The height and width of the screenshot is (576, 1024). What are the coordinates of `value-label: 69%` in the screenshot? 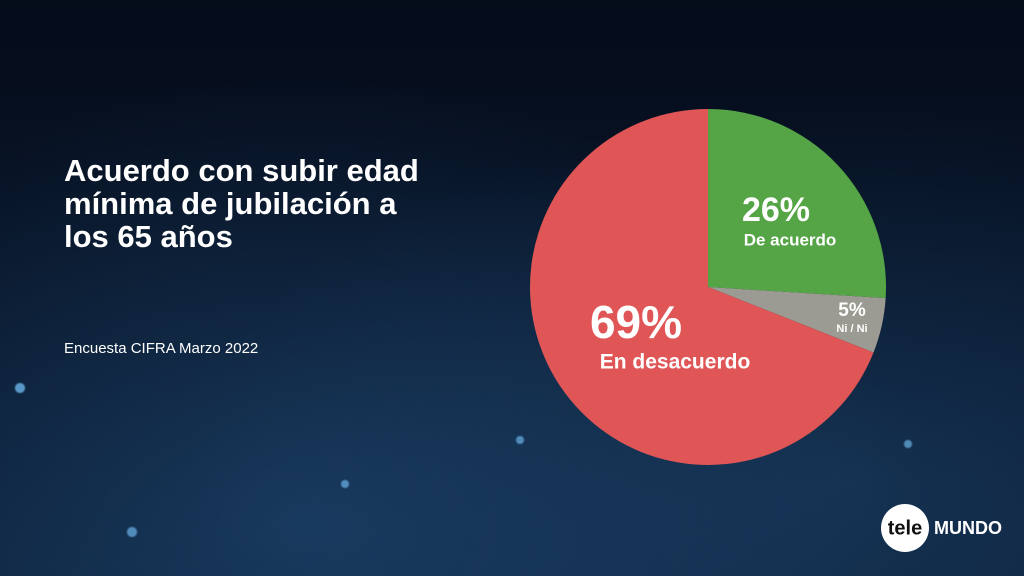 It's located at (636, 322).